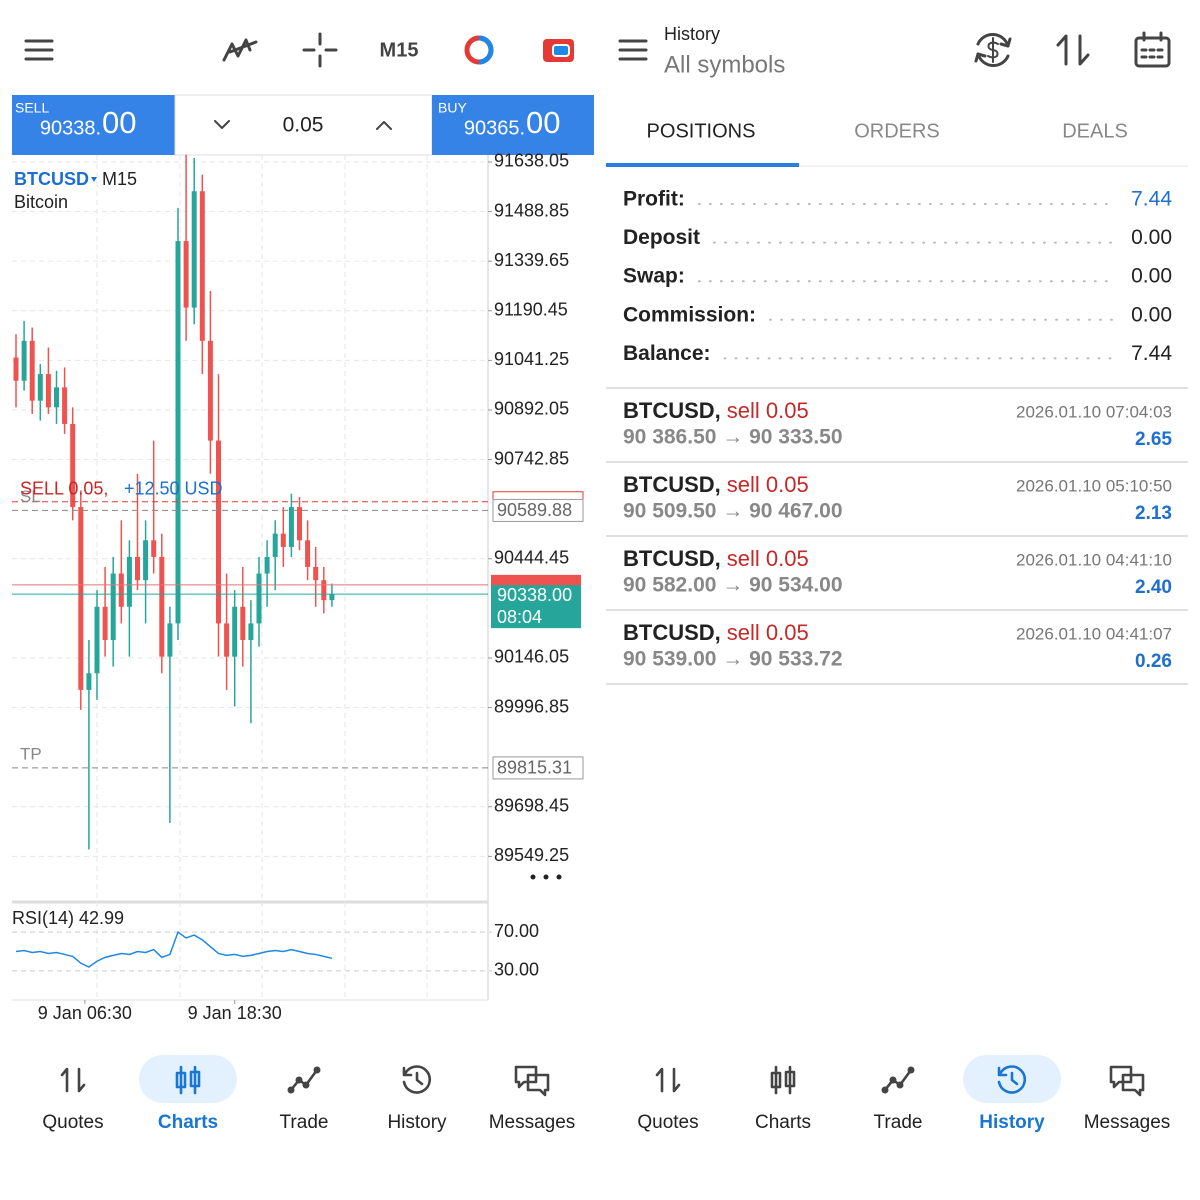 This screenshot has width=1200, height=1200. I want to click on y-tick-label: 89698.45, so click(531, 806).